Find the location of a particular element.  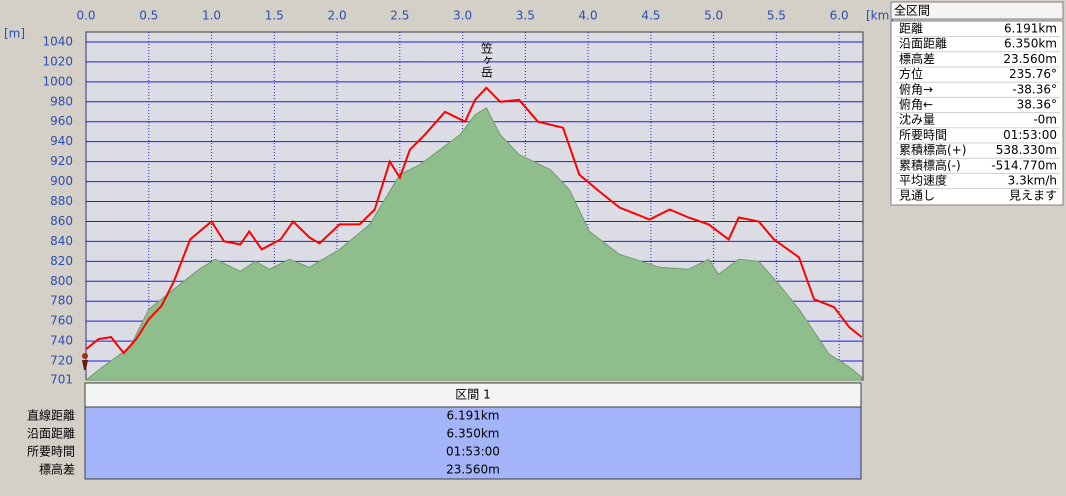

section-value: 6.350km is located at coordinates (473, 434).